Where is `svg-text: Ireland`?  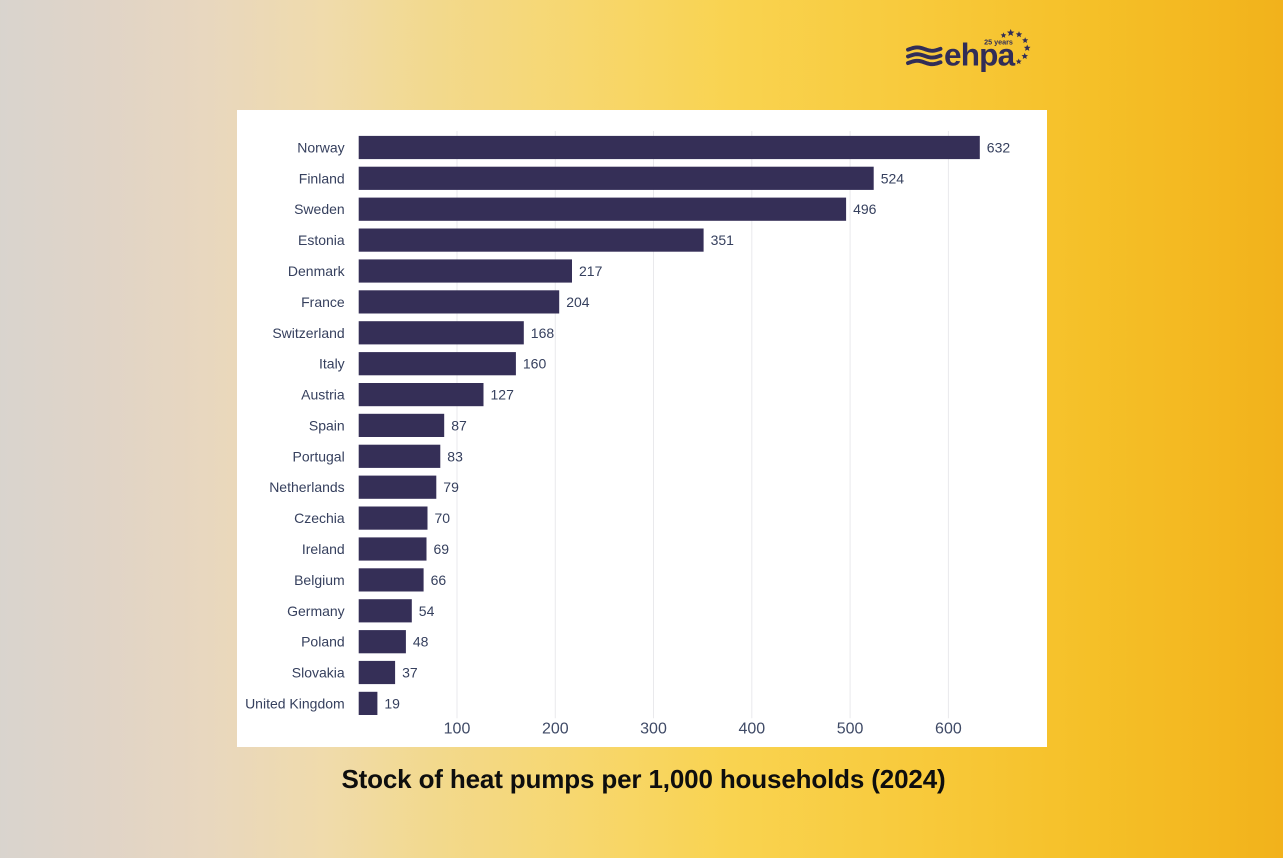
svg-text: Ireland is located at coordinates (323, 549).